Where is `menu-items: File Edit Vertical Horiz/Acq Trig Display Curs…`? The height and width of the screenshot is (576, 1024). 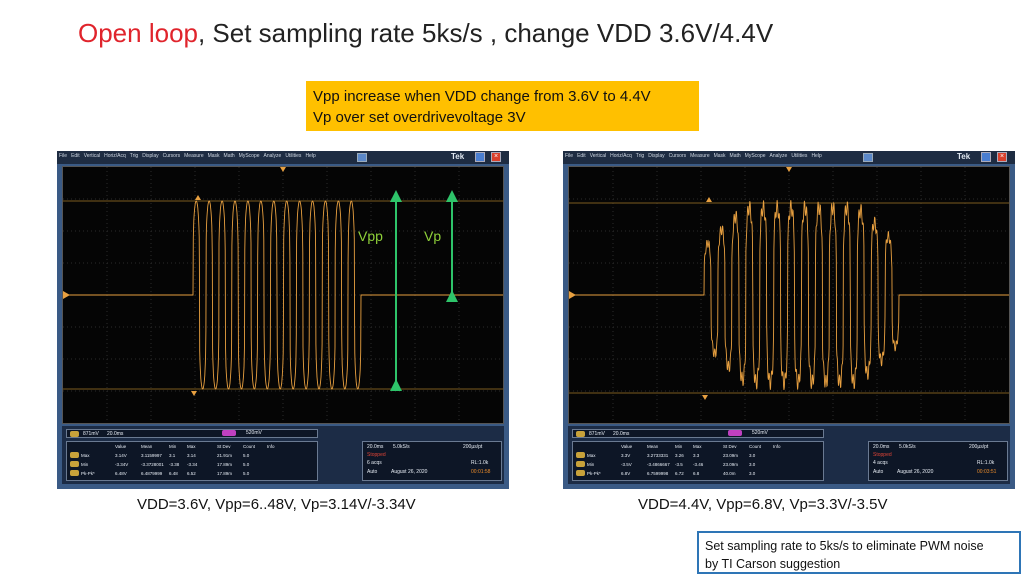 menu-items: File Edit Vertical Horiz/Acq Trig Display Curs… is located at coordinates (695, 156).